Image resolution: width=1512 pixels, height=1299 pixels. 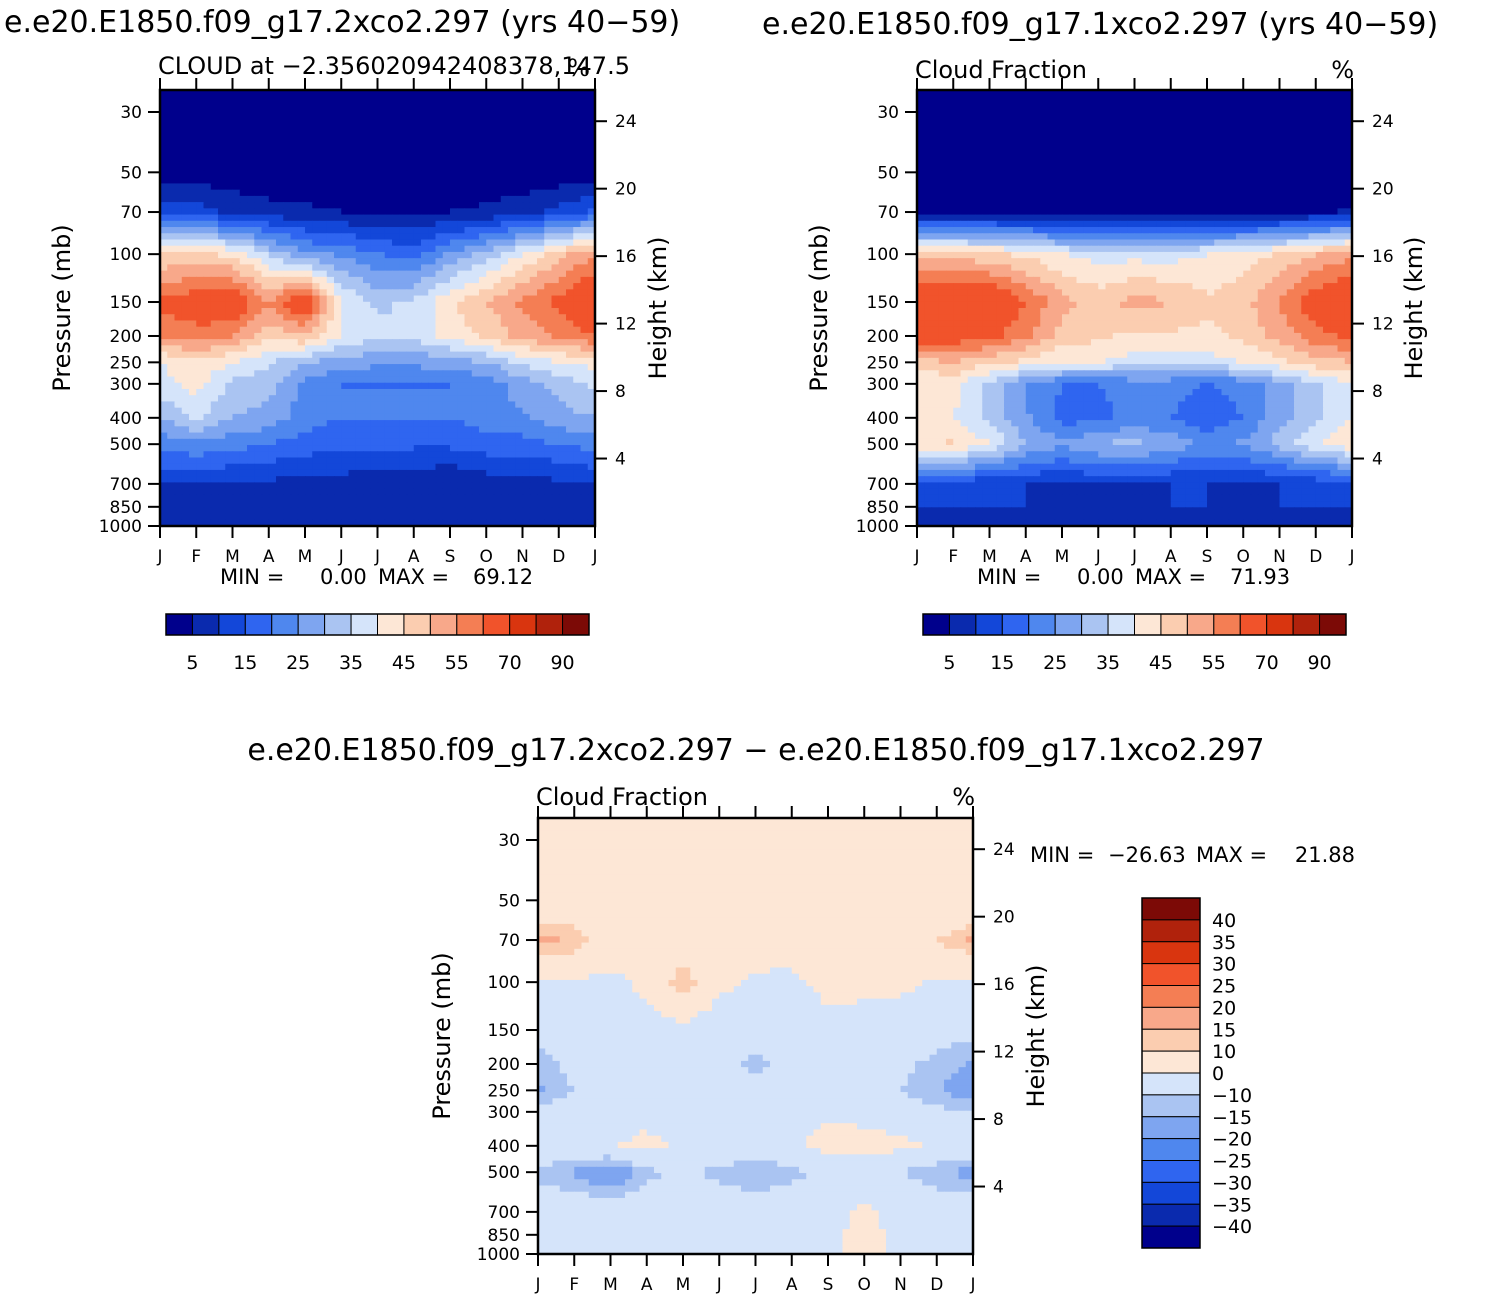 I want to click on colorbar-swatch, so click(x=364, y=624).